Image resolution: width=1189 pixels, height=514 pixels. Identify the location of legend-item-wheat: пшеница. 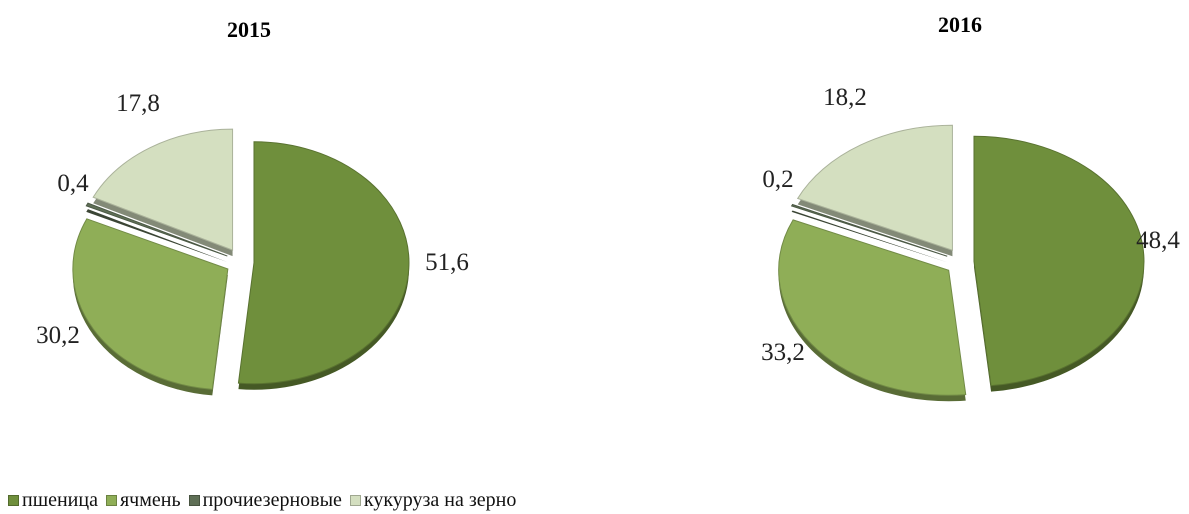
(53, 500).